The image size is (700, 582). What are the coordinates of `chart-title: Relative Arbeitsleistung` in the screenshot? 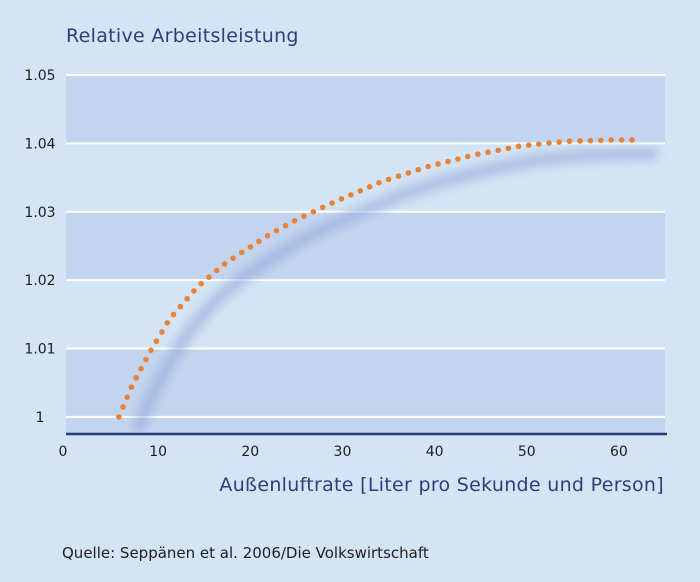 It's located at (182, 36).